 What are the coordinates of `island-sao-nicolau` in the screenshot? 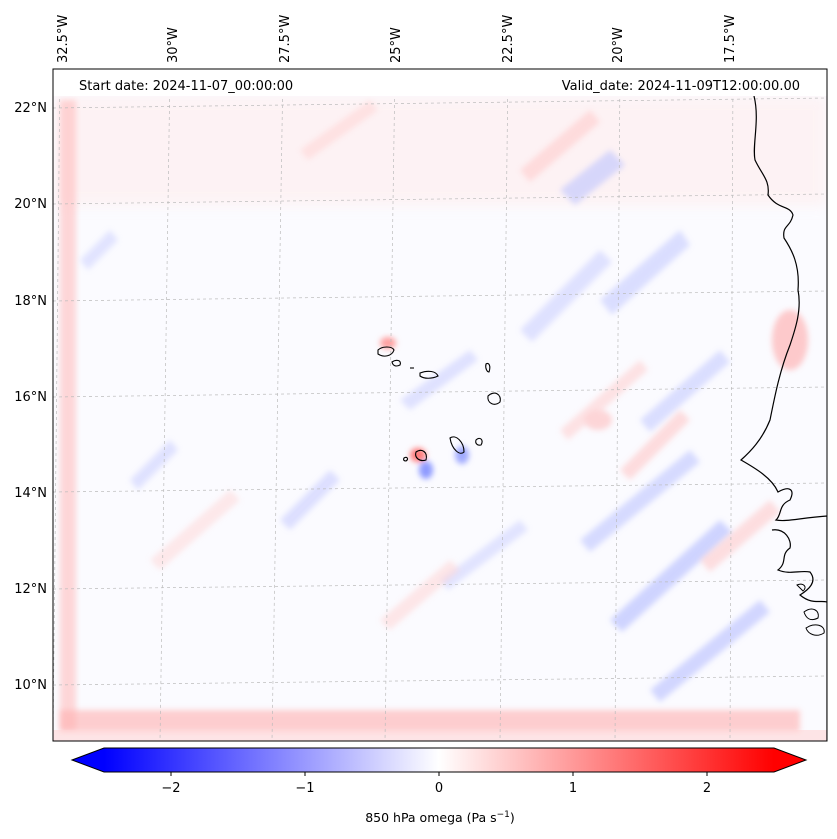 It's located at (429, 374).